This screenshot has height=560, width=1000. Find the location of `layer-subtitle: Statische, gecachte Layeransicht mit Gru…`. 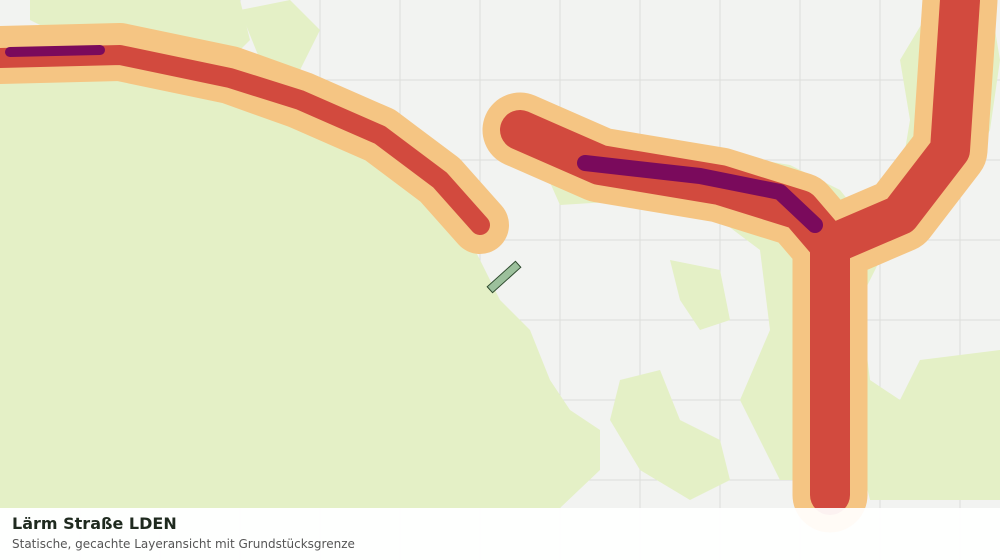

layer-subtitle: Statische, gecachte Layeransicht mit Gru… is located at coordinates (183, 544).